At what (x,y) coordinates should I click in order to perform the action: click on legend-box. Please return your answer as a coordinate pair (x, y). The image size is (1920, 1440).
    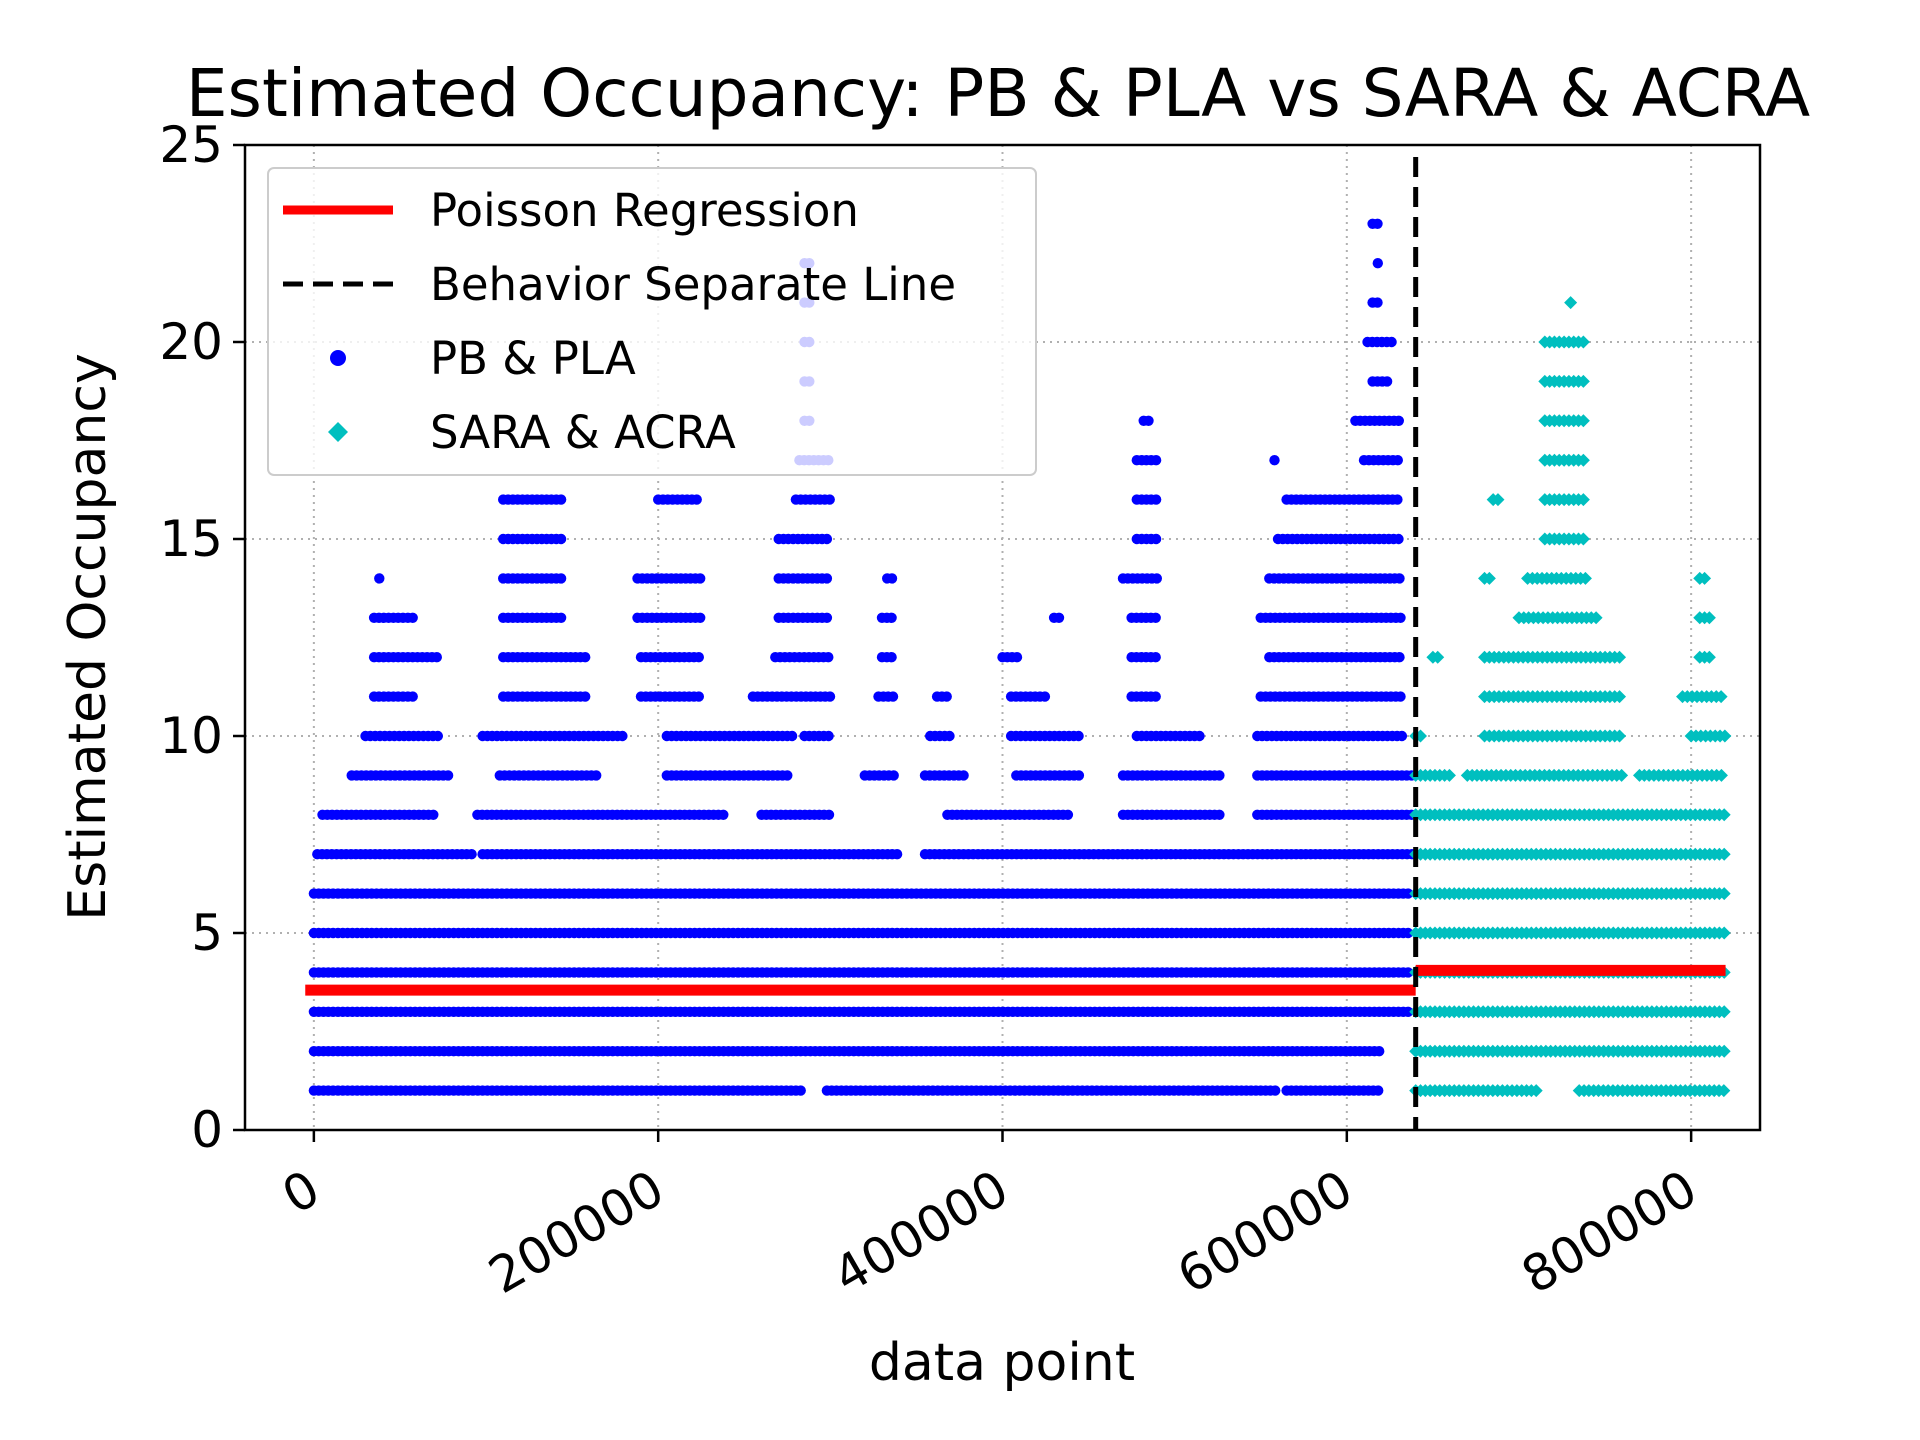
    Looking at the image, I should click on (652, 321).